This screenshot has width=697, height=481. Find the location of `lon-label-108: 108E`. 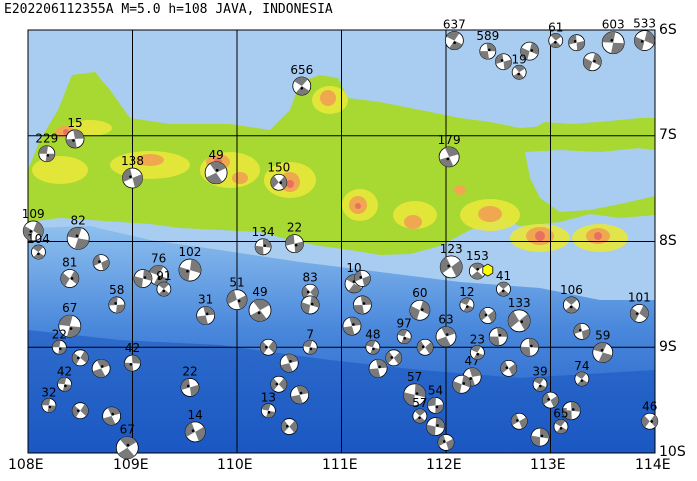

lon-label-108: 108E is located at coordinates (26, 465).